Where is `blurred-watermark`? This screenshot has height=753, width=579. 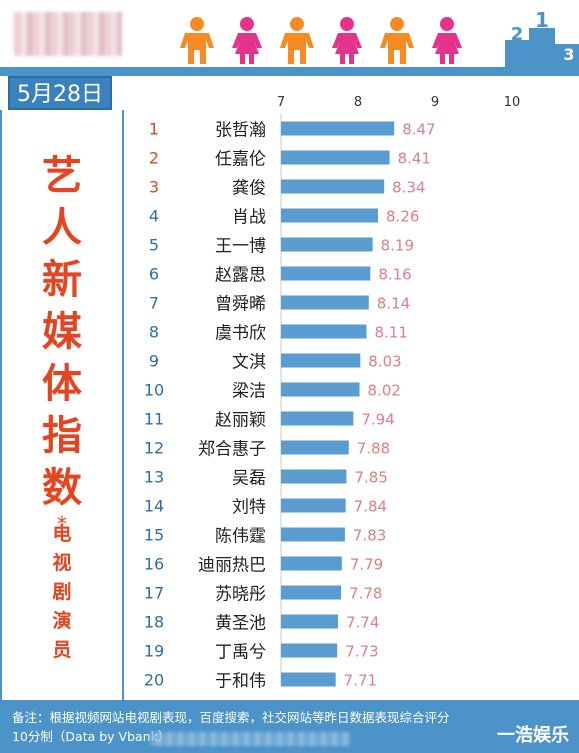
blurred-watermark is located at coordinates (250, 739).